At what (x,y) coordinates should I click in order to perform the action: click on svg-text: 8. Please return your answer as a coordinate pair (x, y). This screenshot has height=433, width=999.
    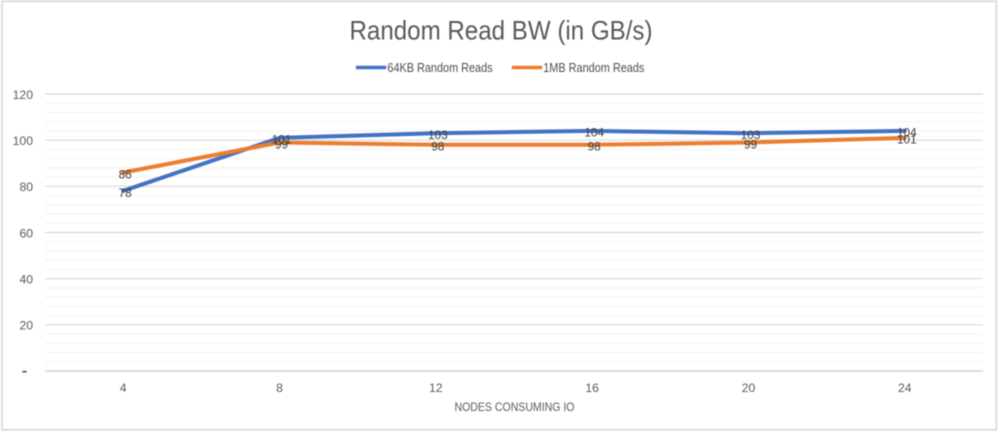
    Looking at the image, I should click on (279, 388).